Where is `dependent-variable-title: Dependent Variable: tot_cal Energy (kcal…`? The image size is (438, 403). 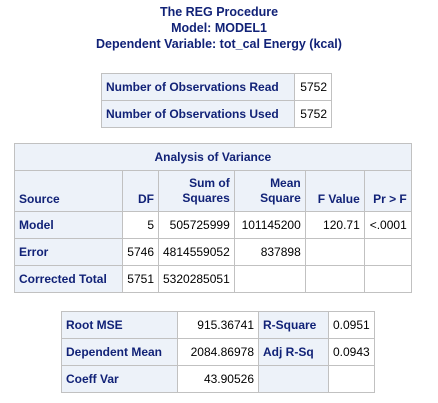
dependent-variable-title: Dependent Variable: tot_cal Energy (kcal… is located at coordinates (219, 44).